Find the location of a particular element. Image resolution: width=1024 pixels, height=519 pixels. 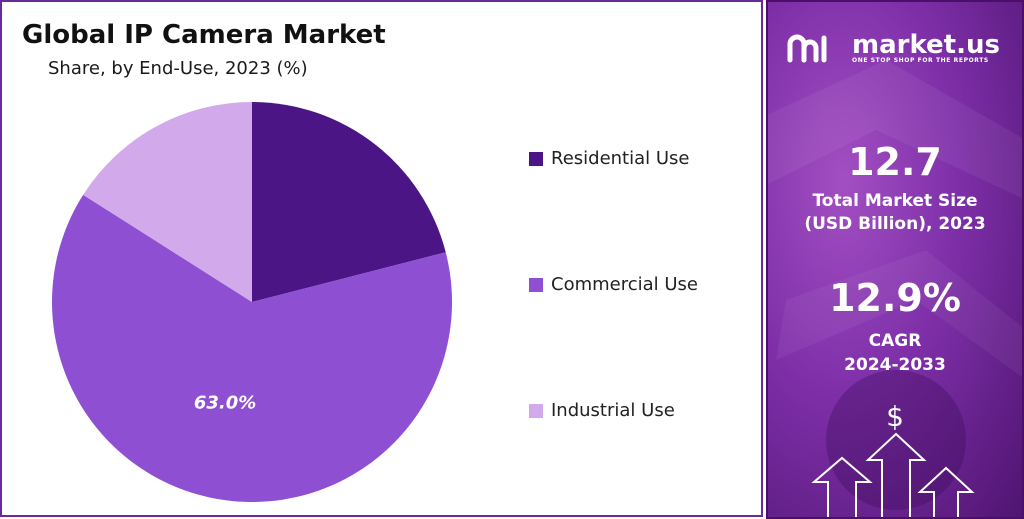

market-size-label-line2: (USD Billion), 2023 is located at coordinates (895, 224).